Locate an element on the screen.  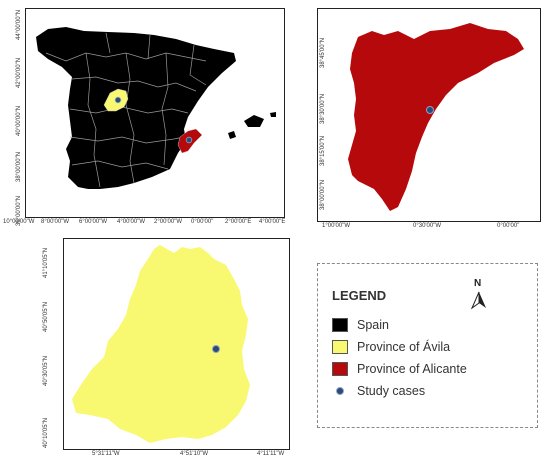
avila-lat-label: 40°10'05"N is located at coordinates (46, 432).